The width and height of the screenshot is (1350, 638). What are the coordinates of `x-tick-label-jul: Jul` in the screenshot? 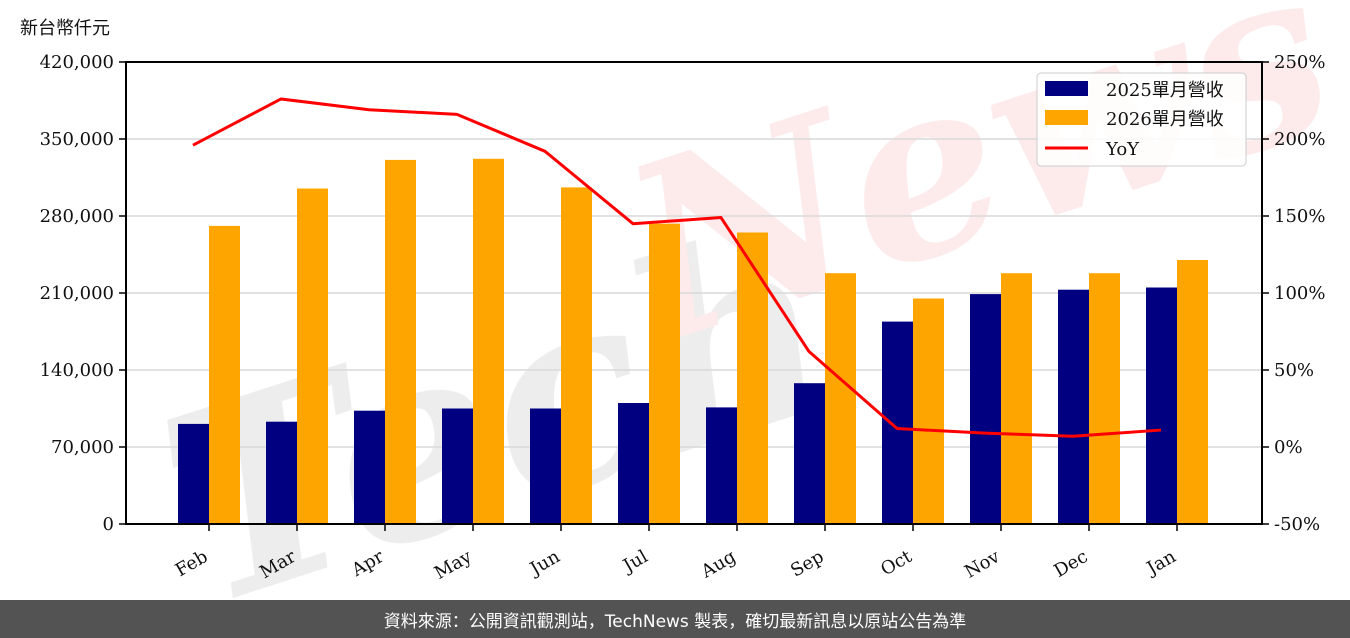 It's located at (635, 562).